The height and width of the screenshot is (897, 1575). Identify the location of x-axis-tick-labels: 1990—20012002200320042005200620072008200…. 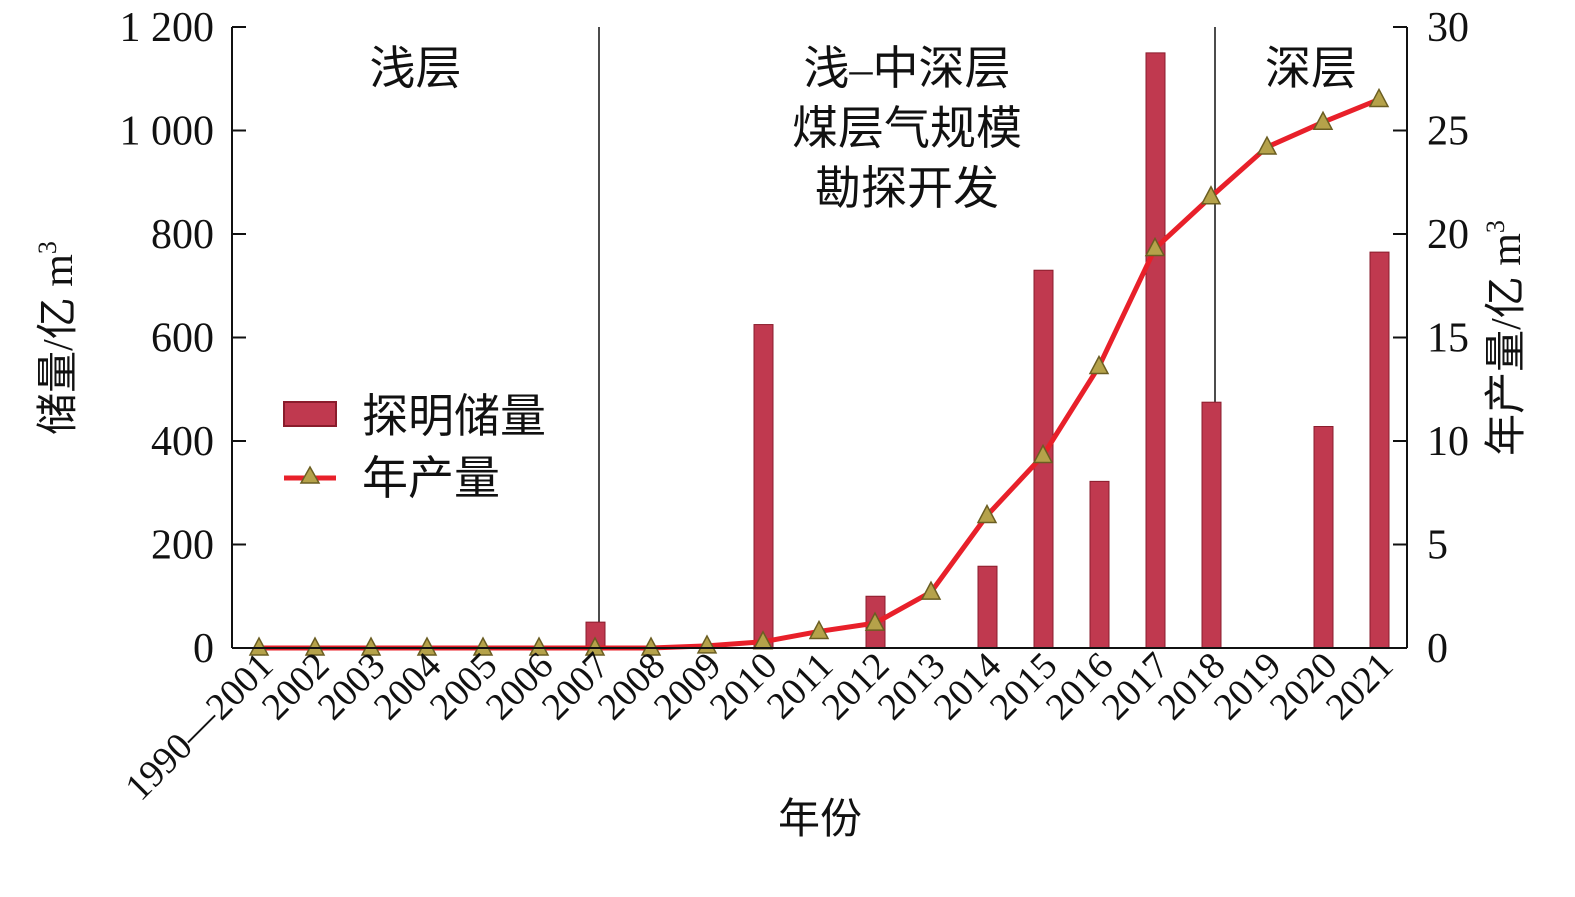
(759, 727).